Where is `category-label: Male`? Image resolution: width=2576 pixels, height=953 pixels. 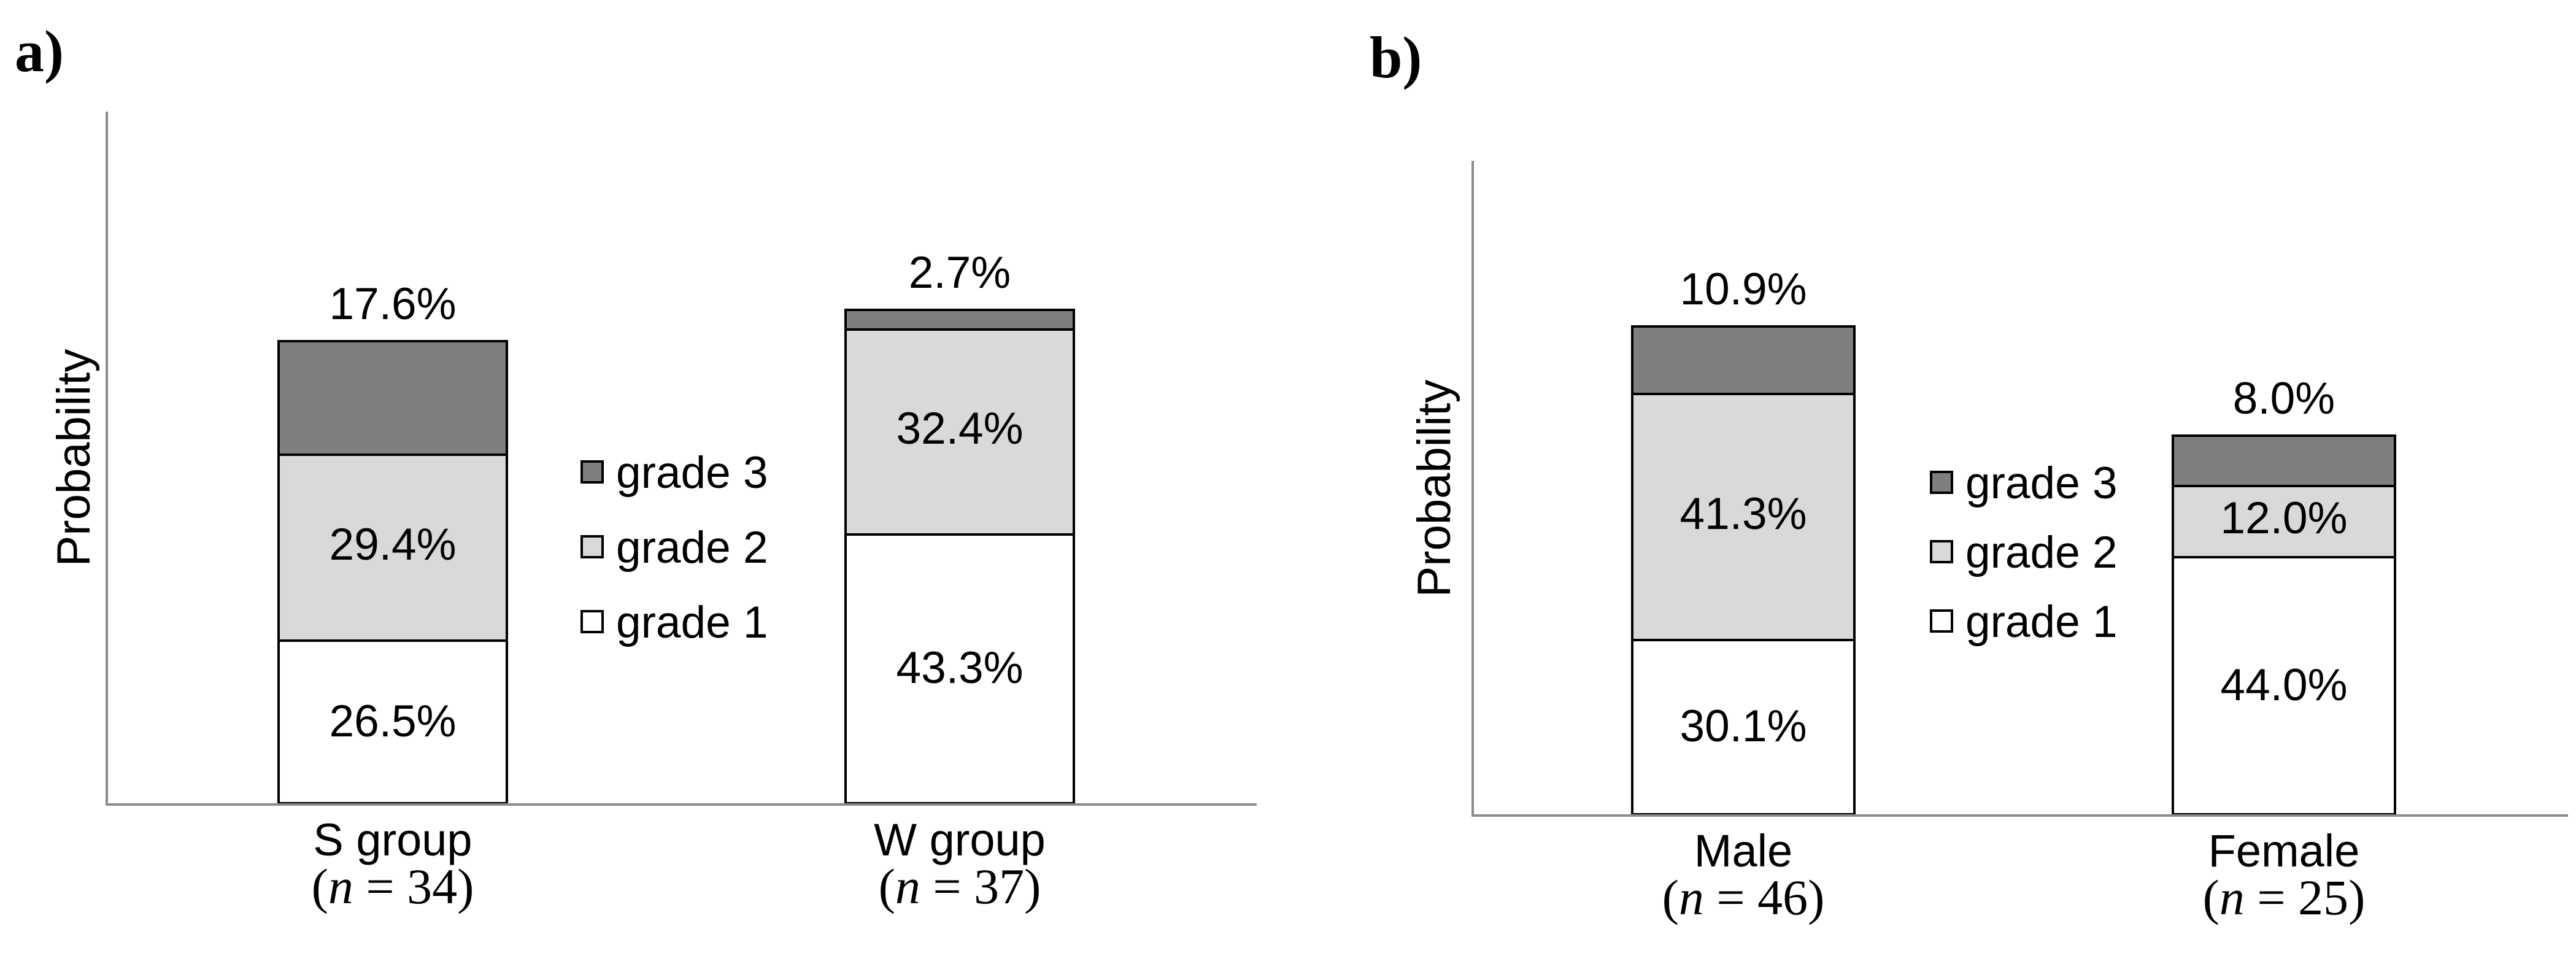 category-label: Male is located at coordinates (1743, 850).